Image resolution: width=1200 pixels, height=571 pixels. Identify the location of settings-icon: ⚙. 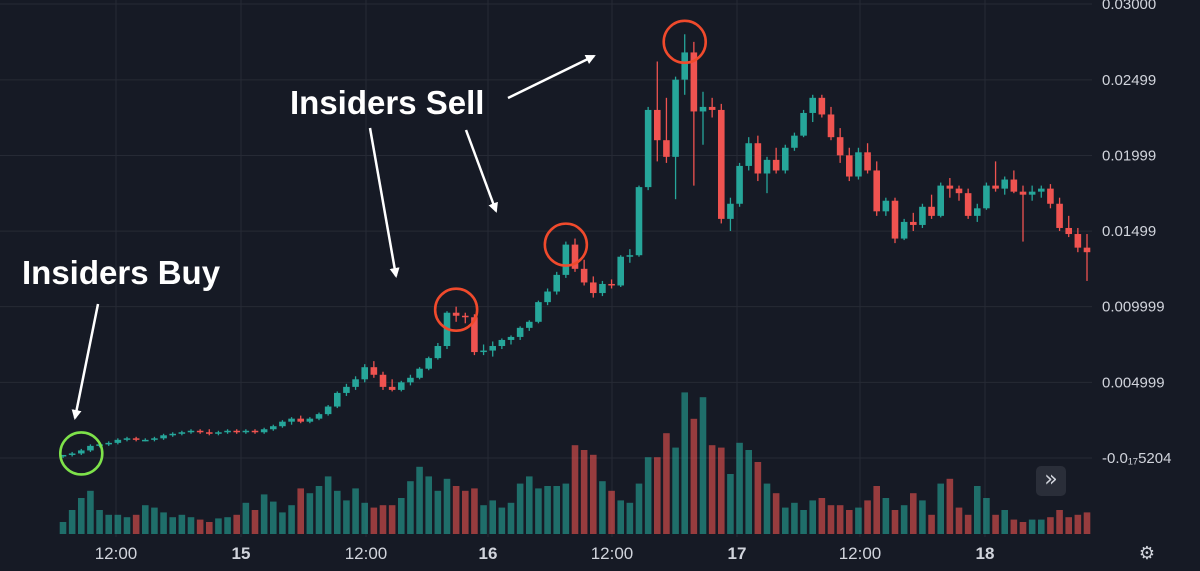
(1147, 553).